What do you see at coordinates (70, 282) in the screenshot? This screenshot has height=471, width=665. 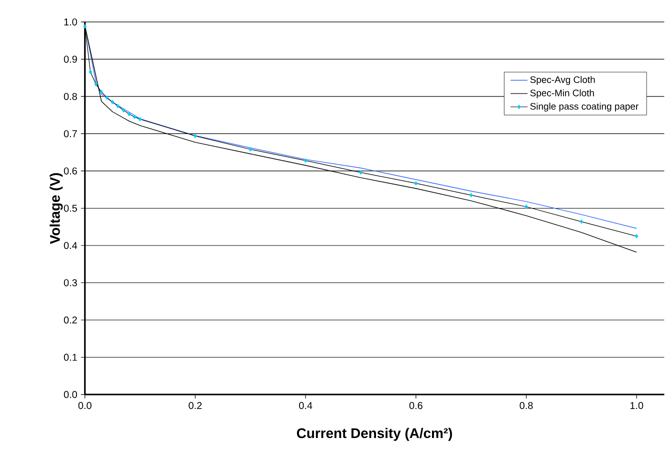 I see `y-tick-label: 0.3` at bounding box center [70, 282].